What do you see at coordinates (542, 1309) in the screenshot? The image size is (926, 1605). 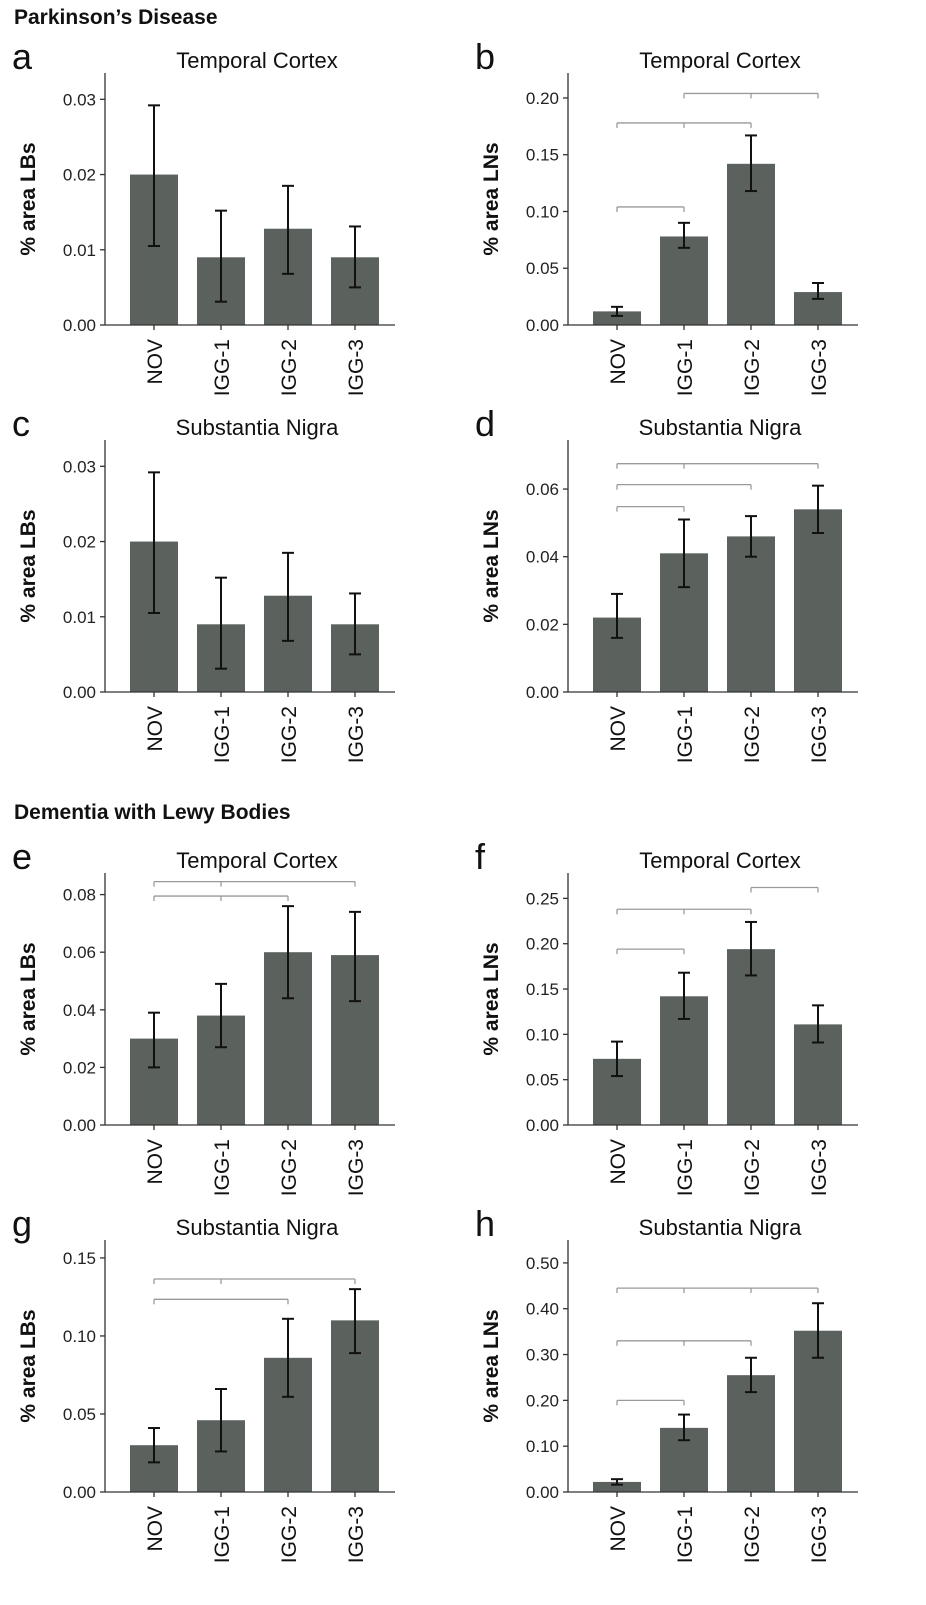 I see `y-tick-label: 0.40` at bounding box center [542, 1309].